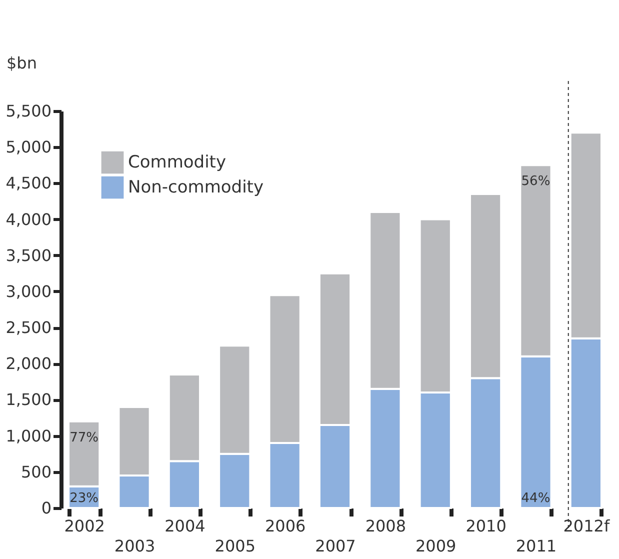 The height and width of the screenshot is (559, 619). Describe the element at coordinates (36, 472) in the screenshot. I see `y-tick-label: 500` at that location.